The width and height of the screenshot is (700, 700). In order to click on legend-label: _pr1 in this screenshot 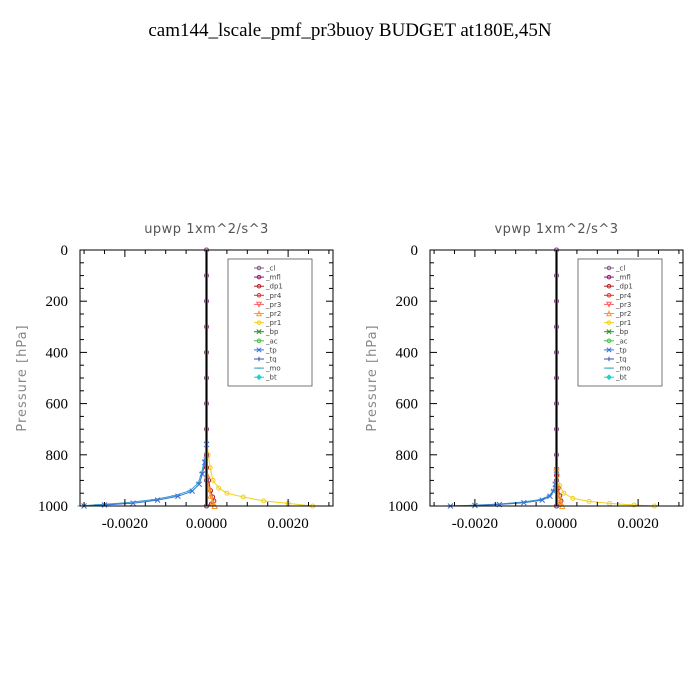, I will do `click(623, 323)`.